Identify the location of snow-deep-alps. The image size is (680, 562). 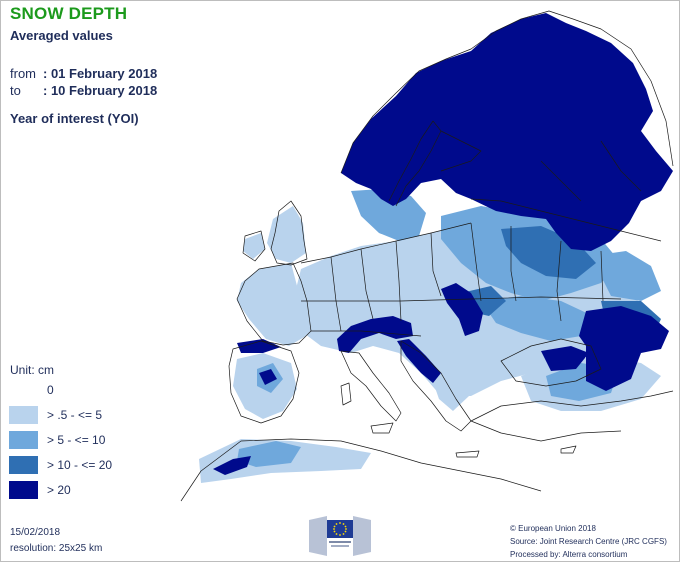
(375, 334).